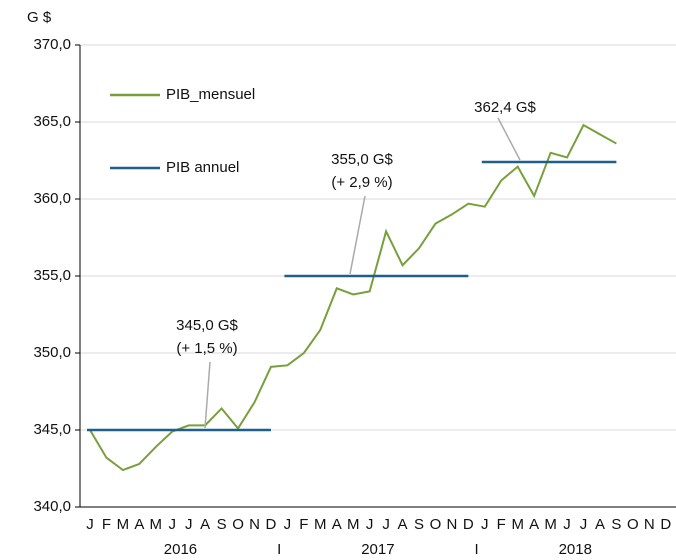  What do you see at coordinates (52, 198) in the screenshot?
I see `y-tick-label: 360,0` at bounding box center [52, 198].